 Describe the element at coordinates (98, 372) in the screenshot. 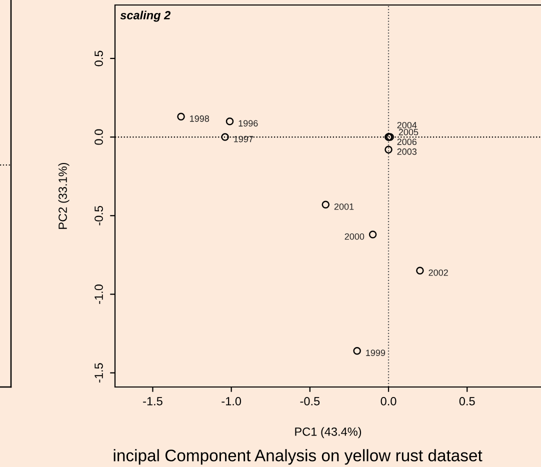

I see `y-tick-label: -1.5` at that location.